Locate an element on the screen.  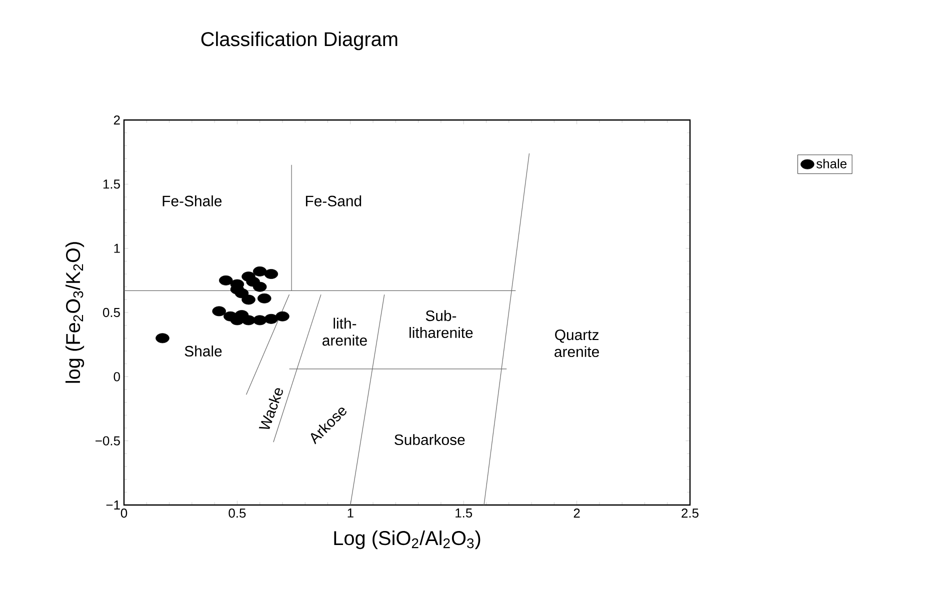
y-tick-label: 2 is located at coordinates (117, 120).